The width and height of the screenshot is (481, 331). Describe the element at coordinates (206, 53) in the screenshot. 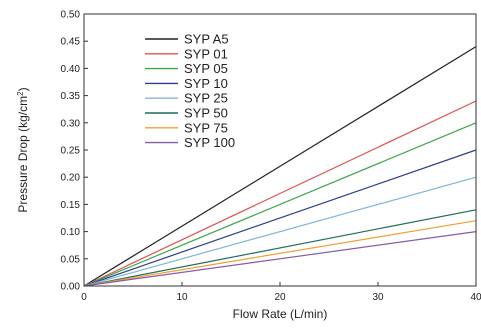

I see `legend-label-syp-01: SYP 01` at that location.